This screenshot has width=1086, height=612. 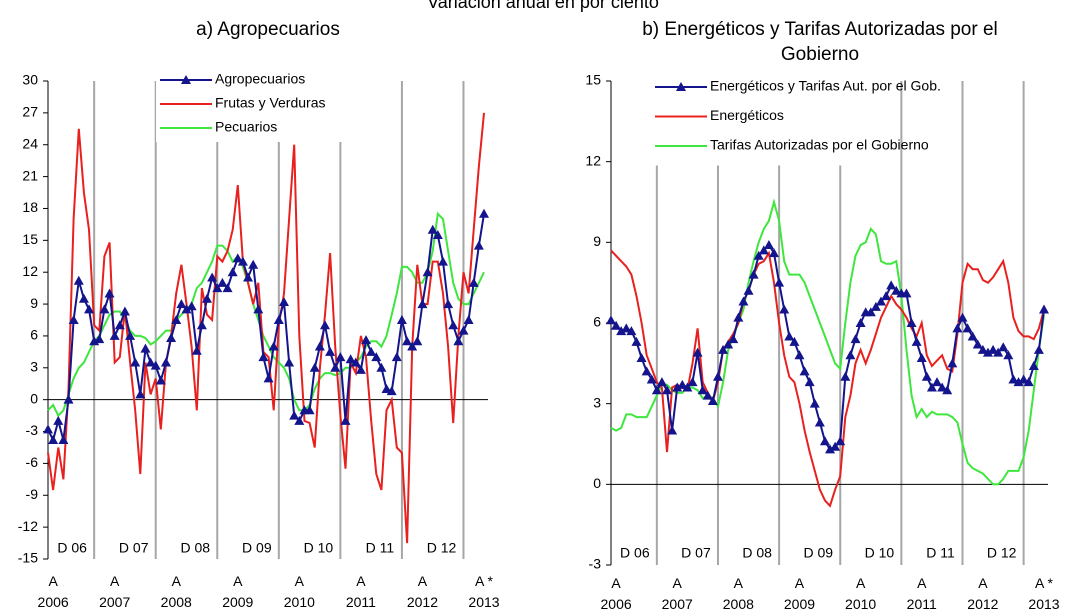 I want to click on y-tick-label: 12, so click(x=593, y=160).